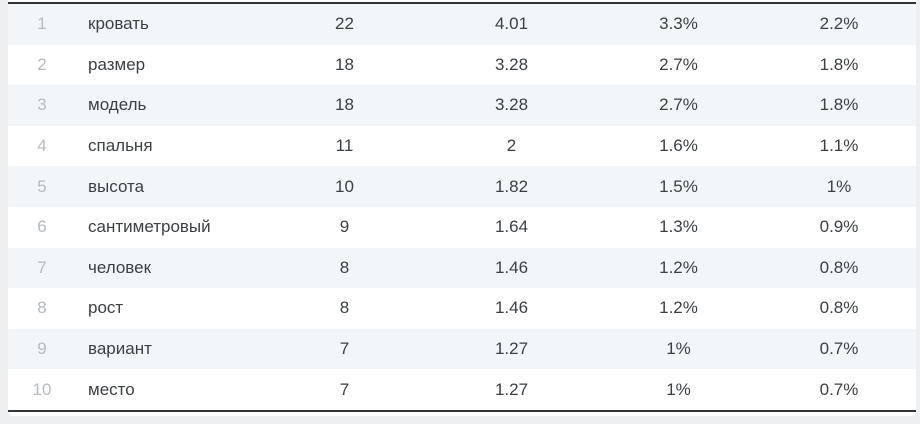 This screenshot has width=920, height=424. I want to click on row-rank: 1, so click(42, 24).